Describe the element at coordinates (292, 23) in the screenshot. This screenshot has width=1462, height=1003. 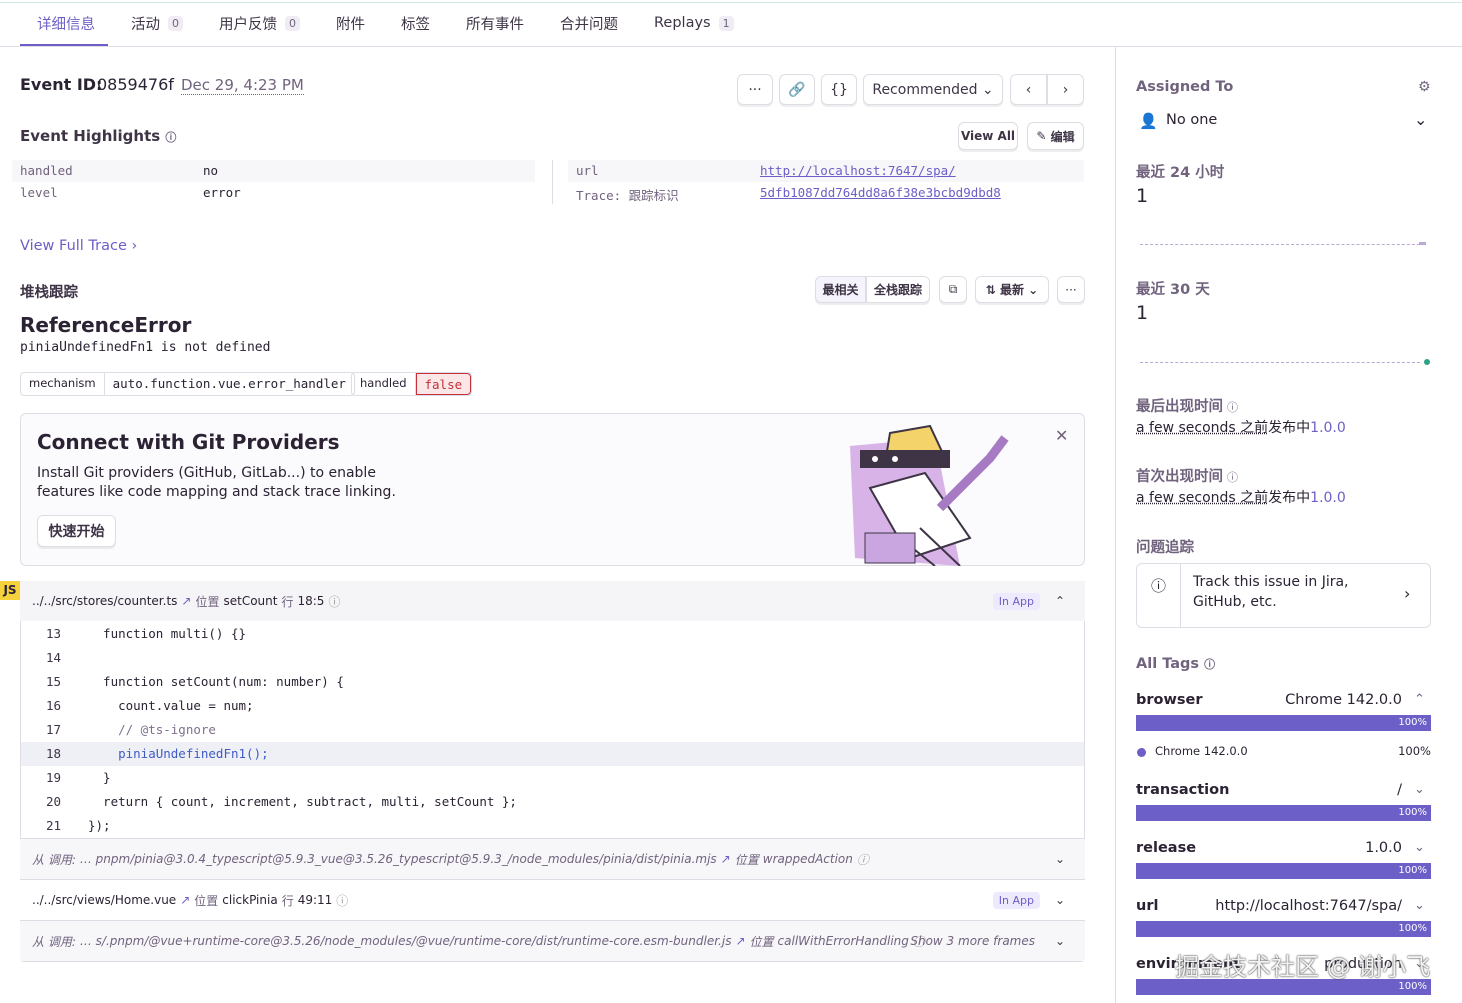
I see `tab-badge: 0` at that location.